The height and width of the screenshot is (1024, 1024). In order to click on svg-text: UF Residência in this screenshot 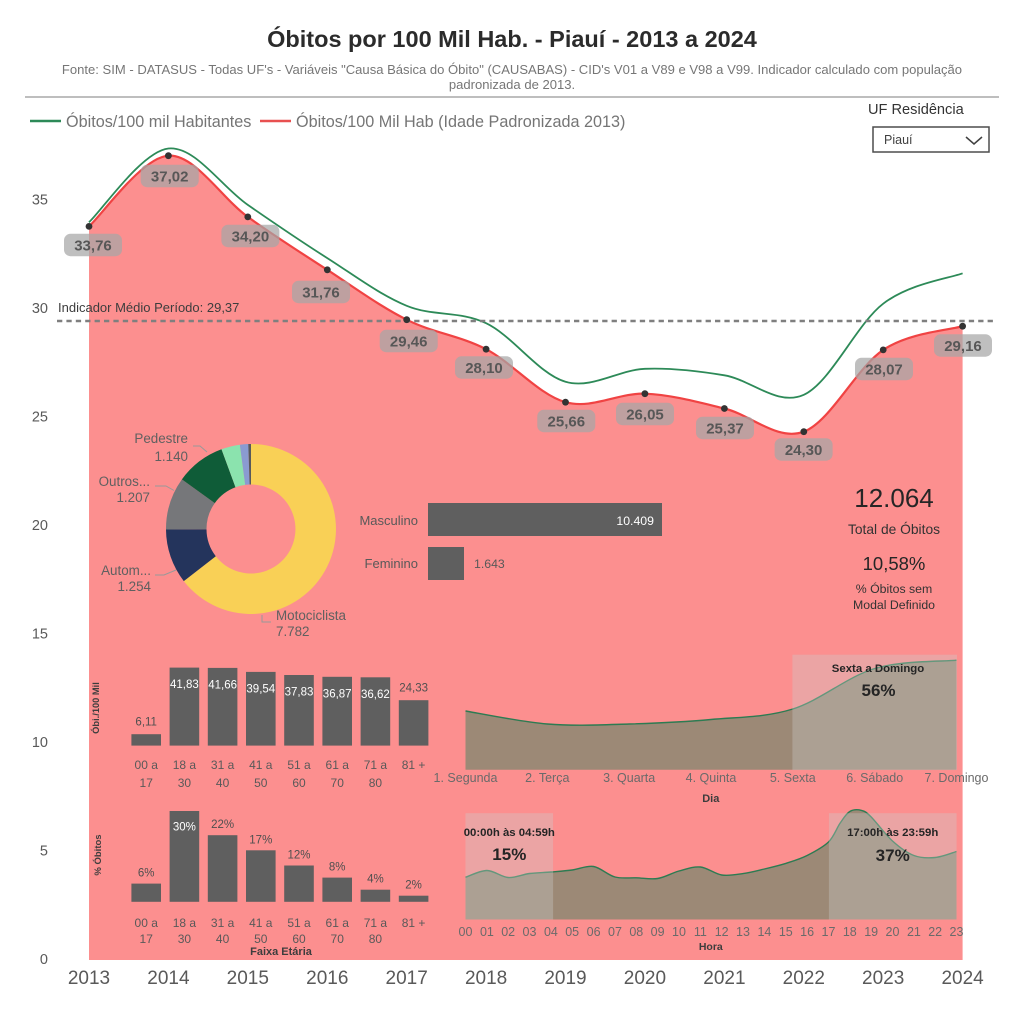, I will do `click(916, 110)`.